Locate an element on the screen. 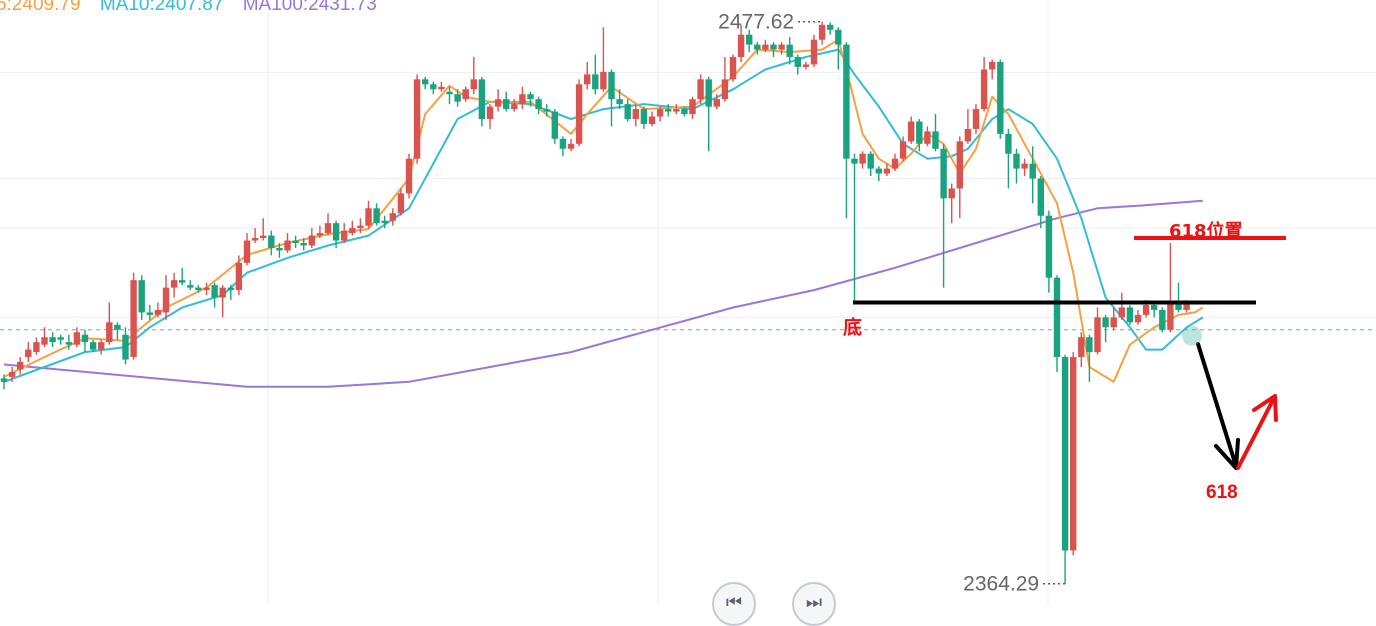 Image resolution: width=1376 pixels, height=626 pixels. prev-button: ⏮ is located at coordinates (734, 604).